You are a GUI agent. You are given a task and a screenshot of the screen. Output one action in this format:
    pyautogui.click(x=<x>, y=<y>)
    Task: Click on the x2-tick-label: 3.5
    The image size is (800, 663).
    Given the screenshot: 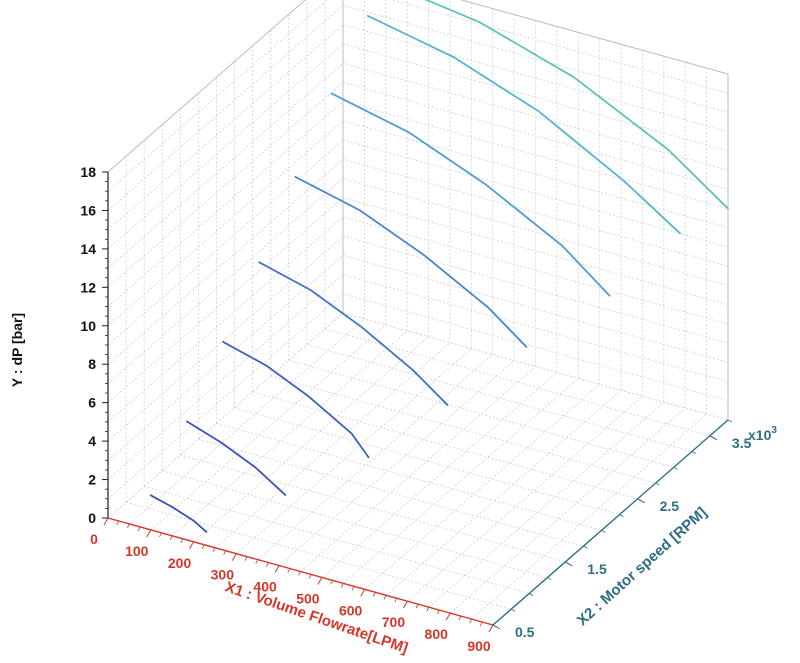 What is the action you would take?
    pyautogui.click(x=742, y=443)
    